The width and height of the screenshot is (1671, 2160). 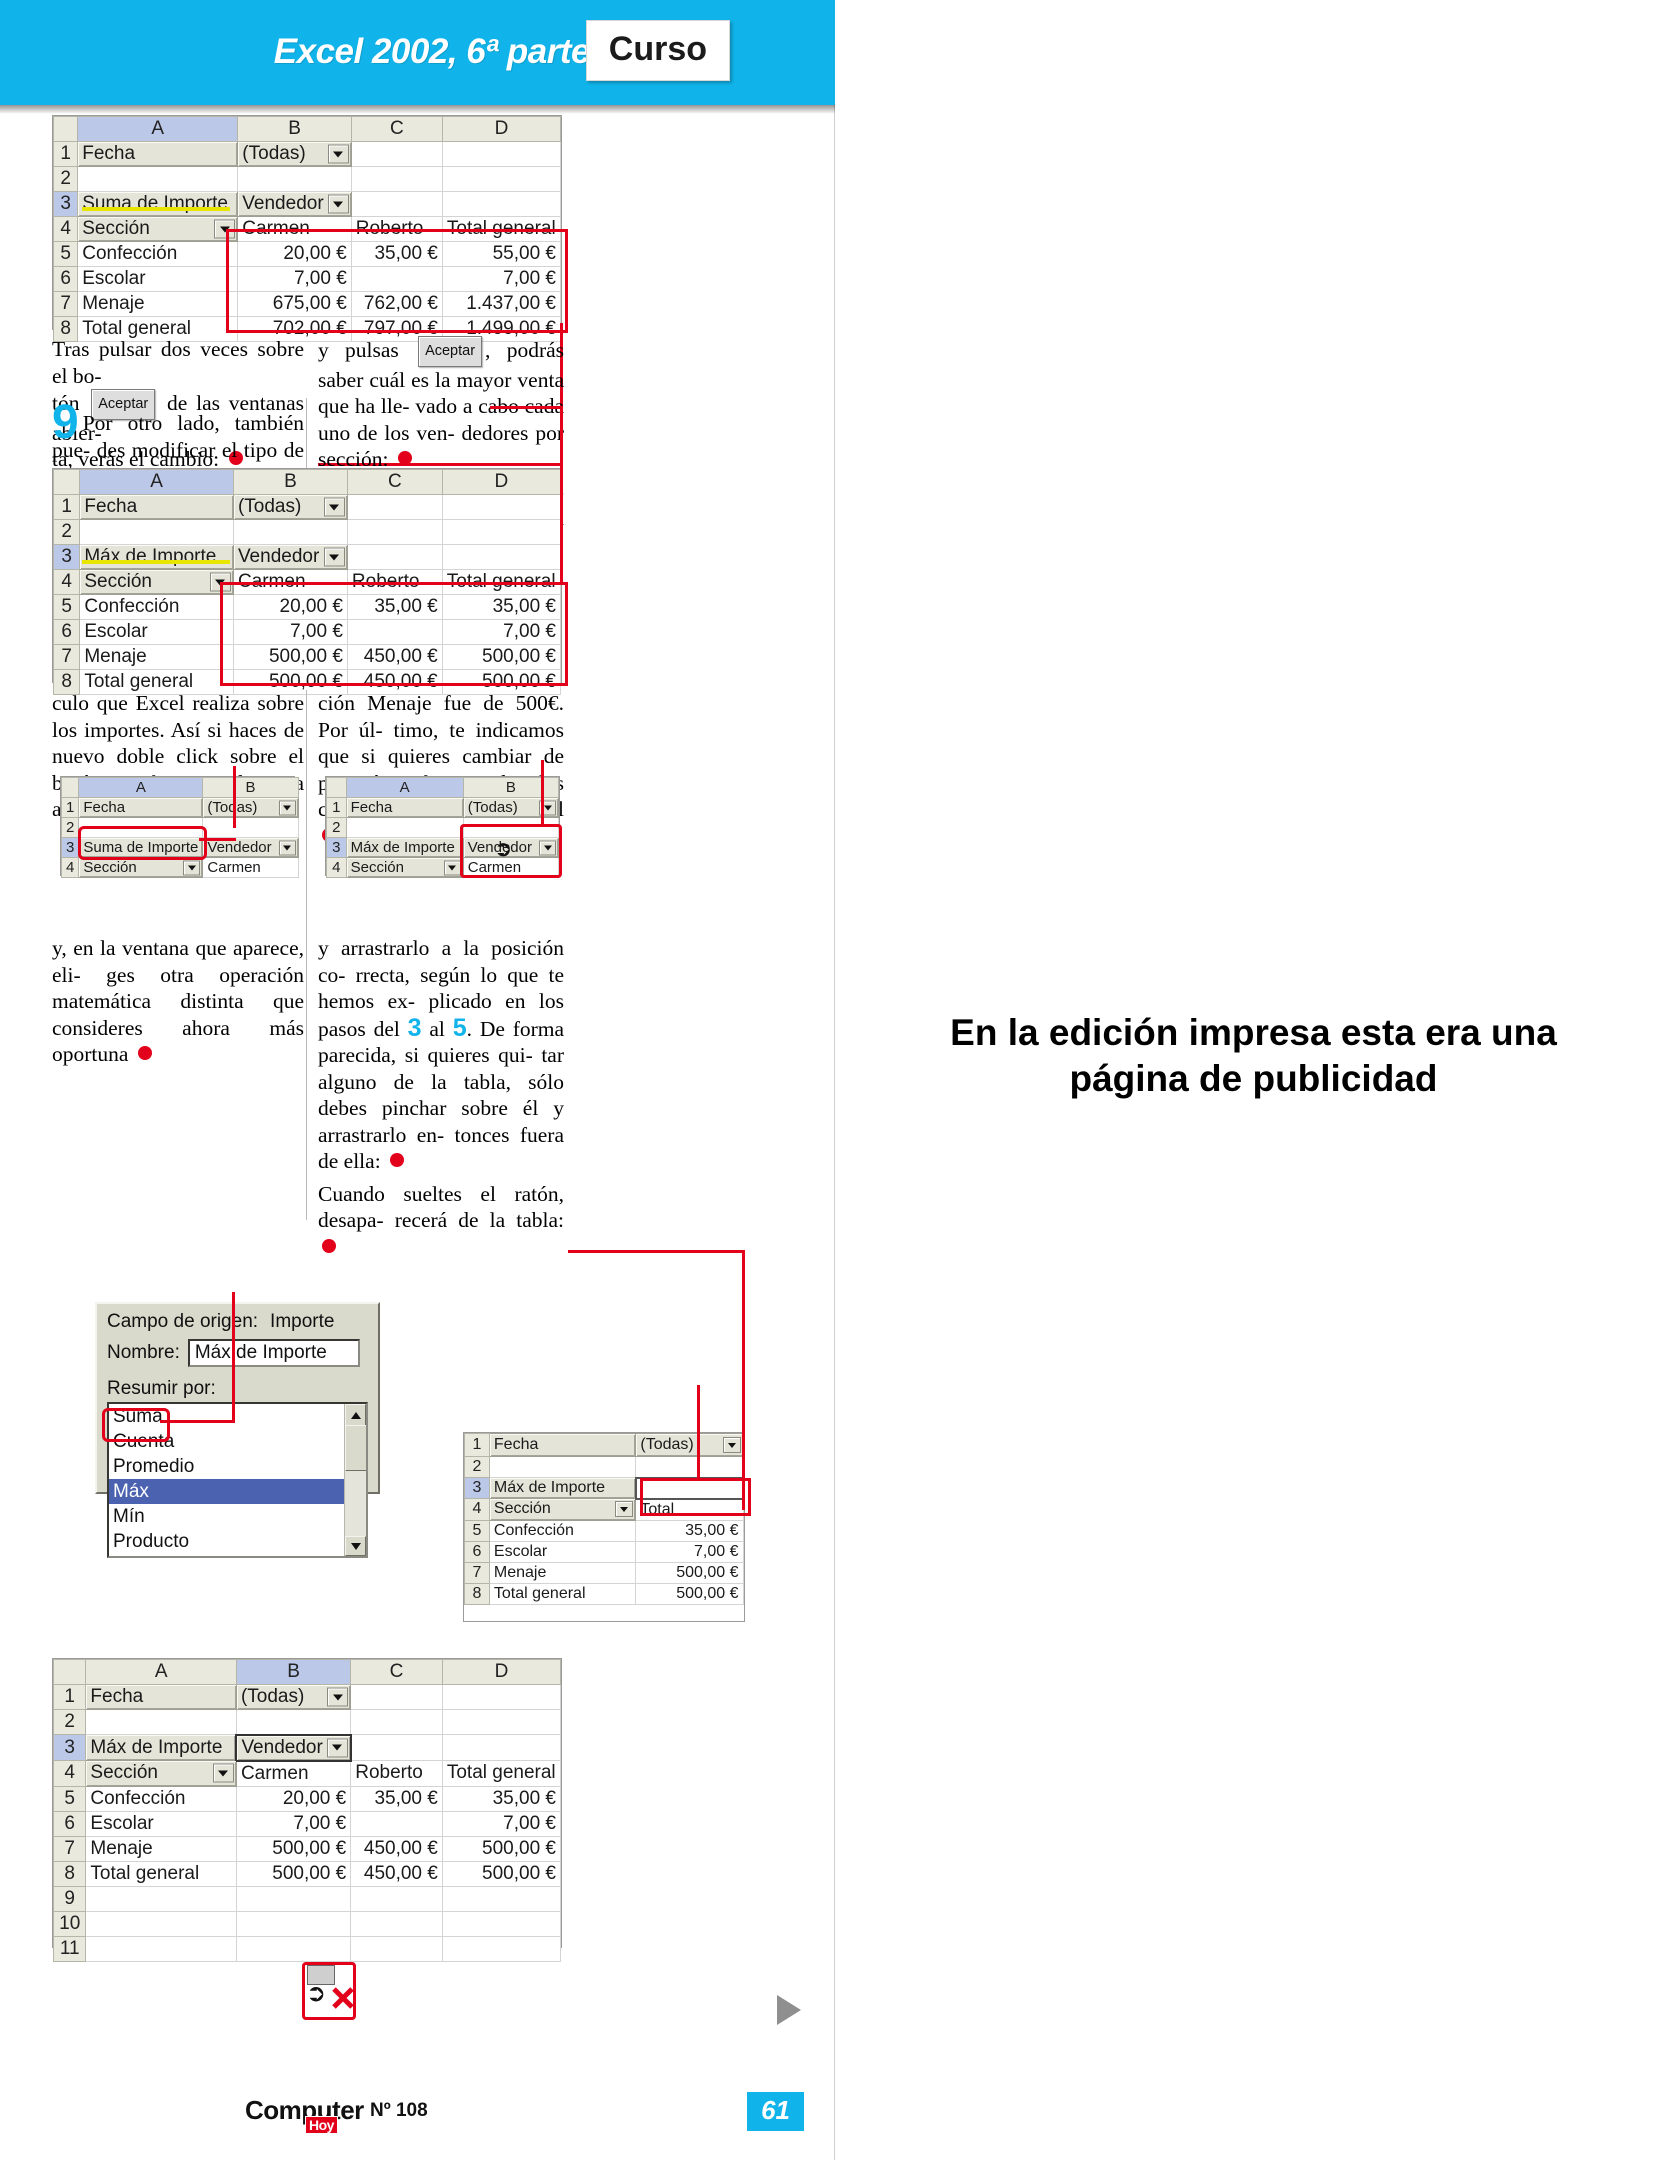 What do you see at coordinates (501, 557) in the screenshot?
I see `cell-d3` at bounding box center [501, 557].